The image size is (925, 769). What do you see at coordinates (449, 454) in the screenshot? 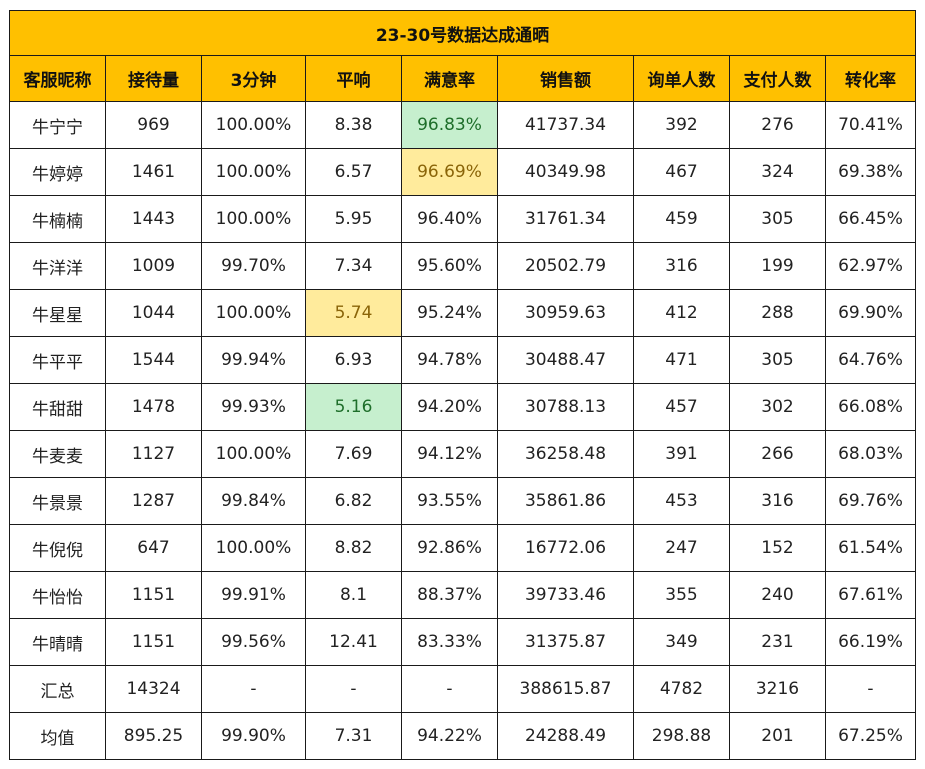
I see `table-cell: 94.12%` at bounding box center [449, 454].